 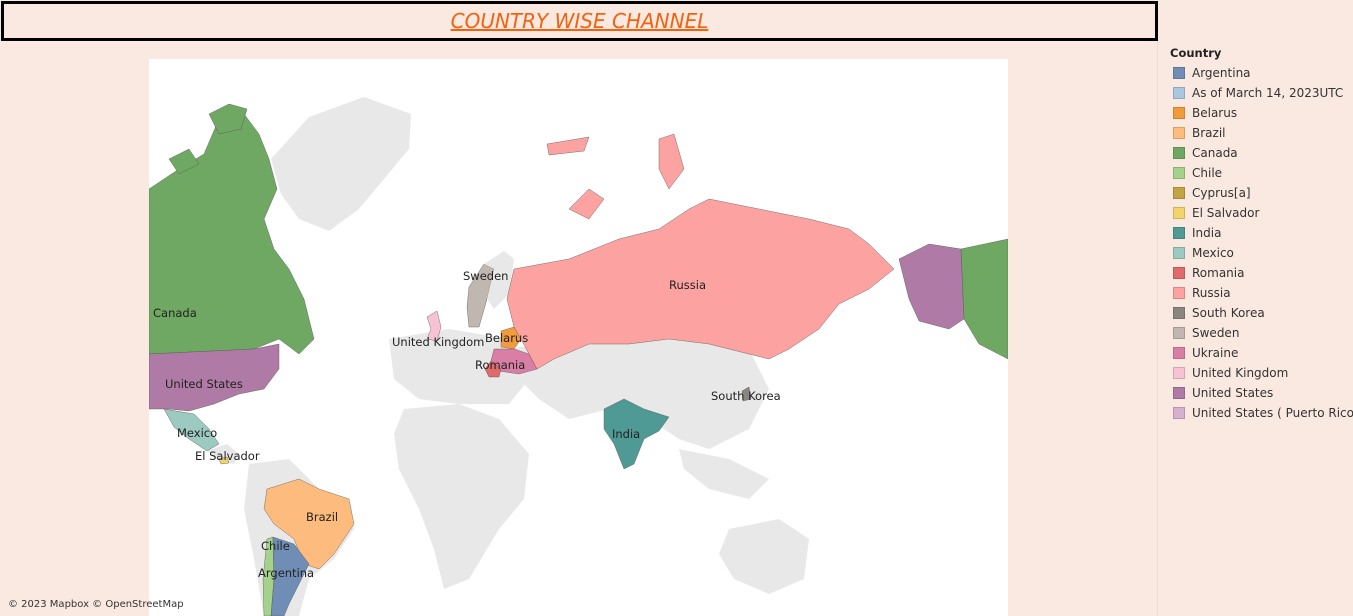 I want to click on legend-item: Ukraine, so click(x=1261, y=353).